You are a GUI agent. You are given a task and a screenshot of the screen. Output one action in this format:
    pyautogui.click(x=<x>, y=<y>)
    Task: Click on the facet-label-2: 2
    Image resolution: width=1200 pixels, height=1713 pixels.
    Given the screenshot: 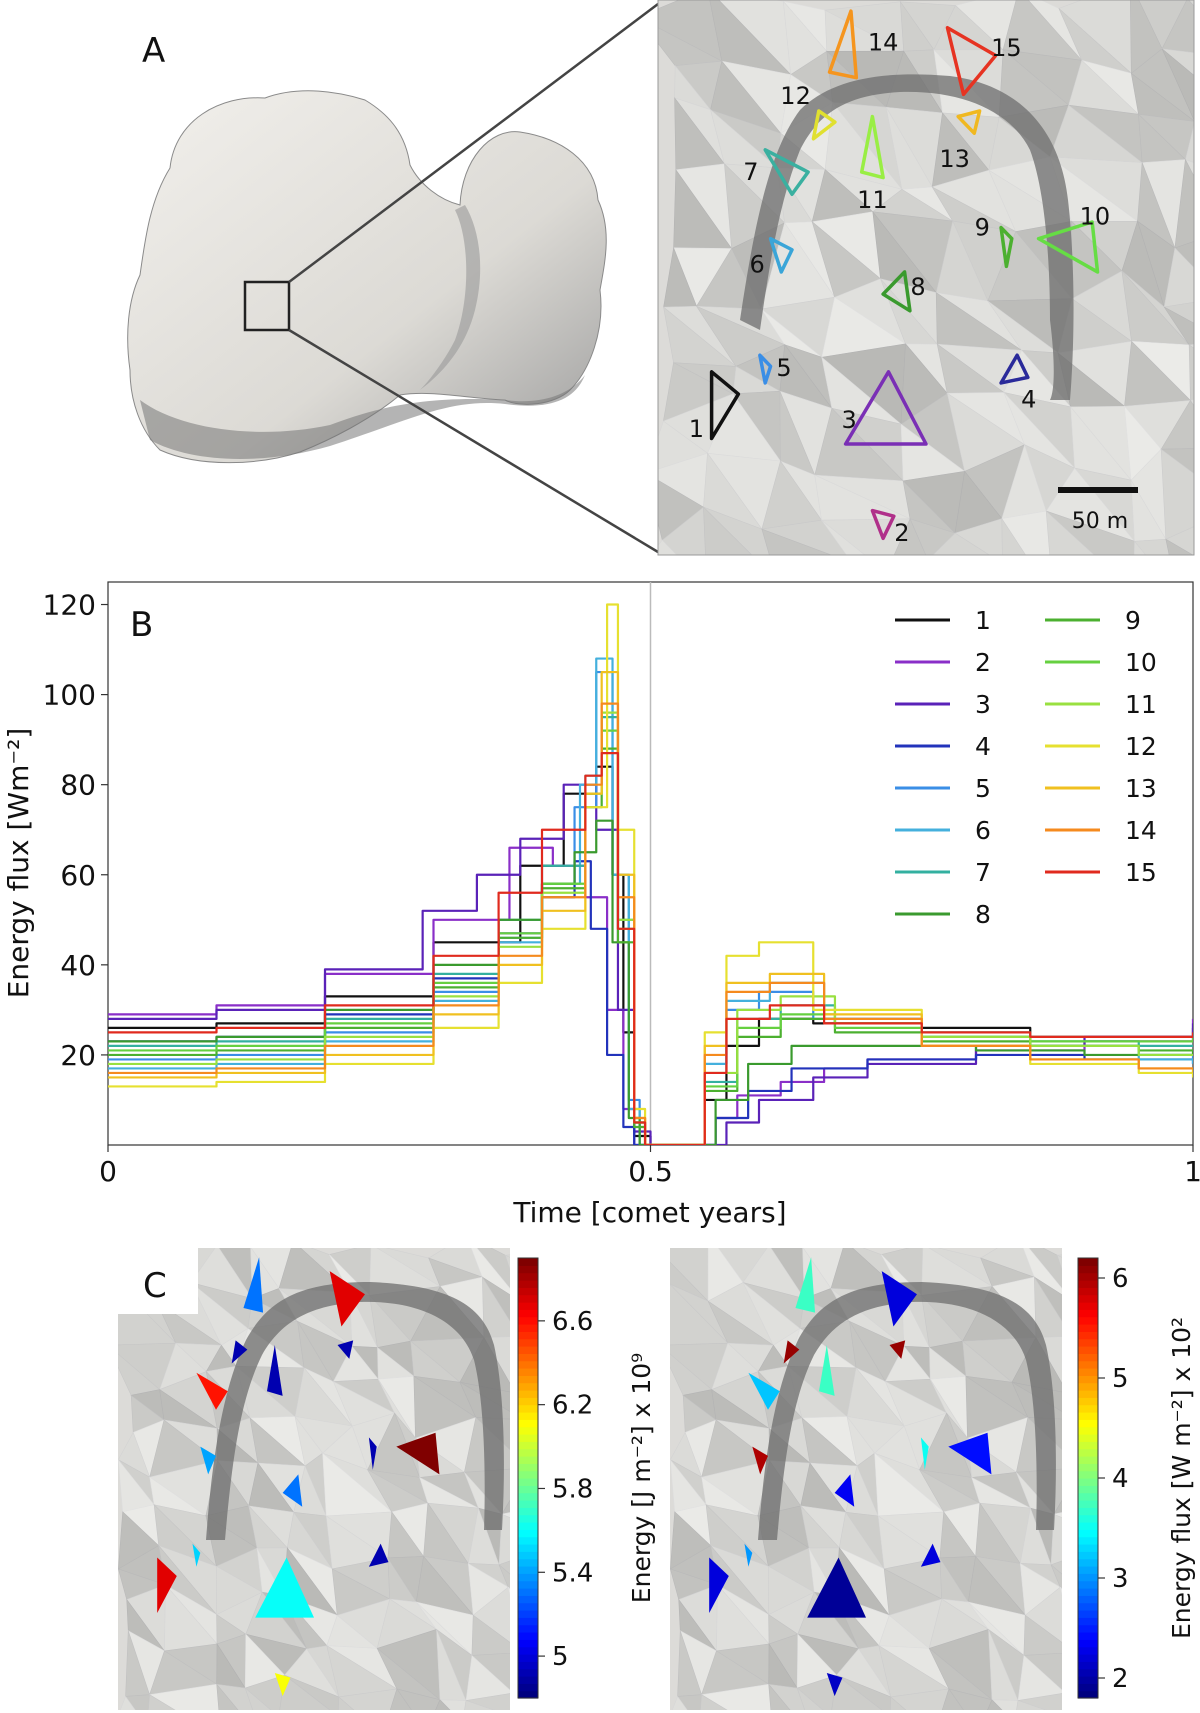 What is the action you would take?
    pyautogui.click(x=901, y=533)
    